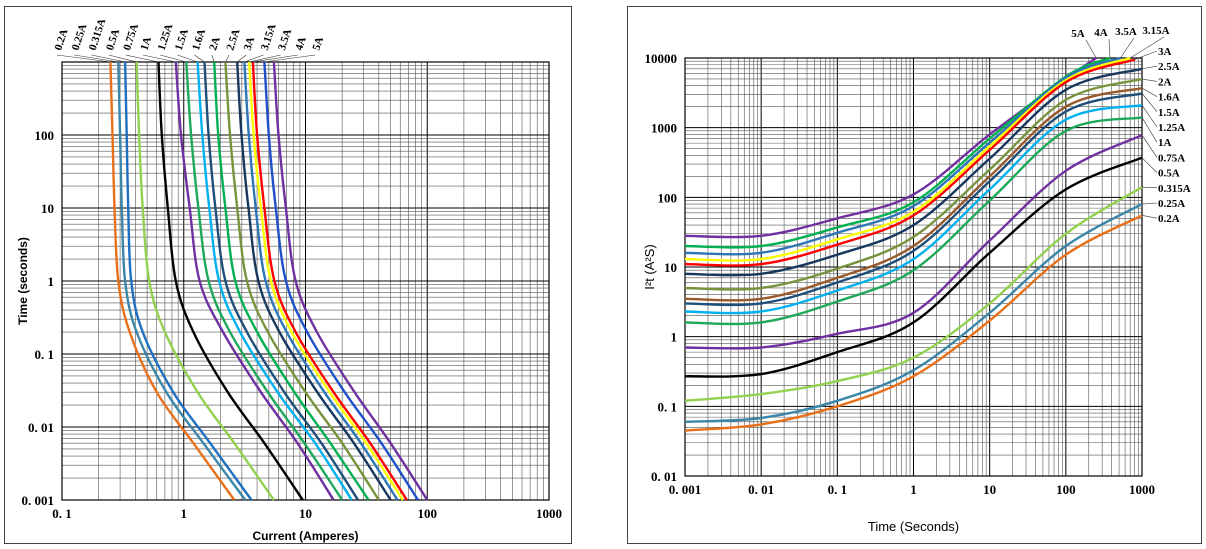 This screenshot has width=1206, height=549. What do you see at coordinates (182, 40) in the screenshot?
I see `rating-label-1-5a: 1.5A` at bounding box center [182, 40].